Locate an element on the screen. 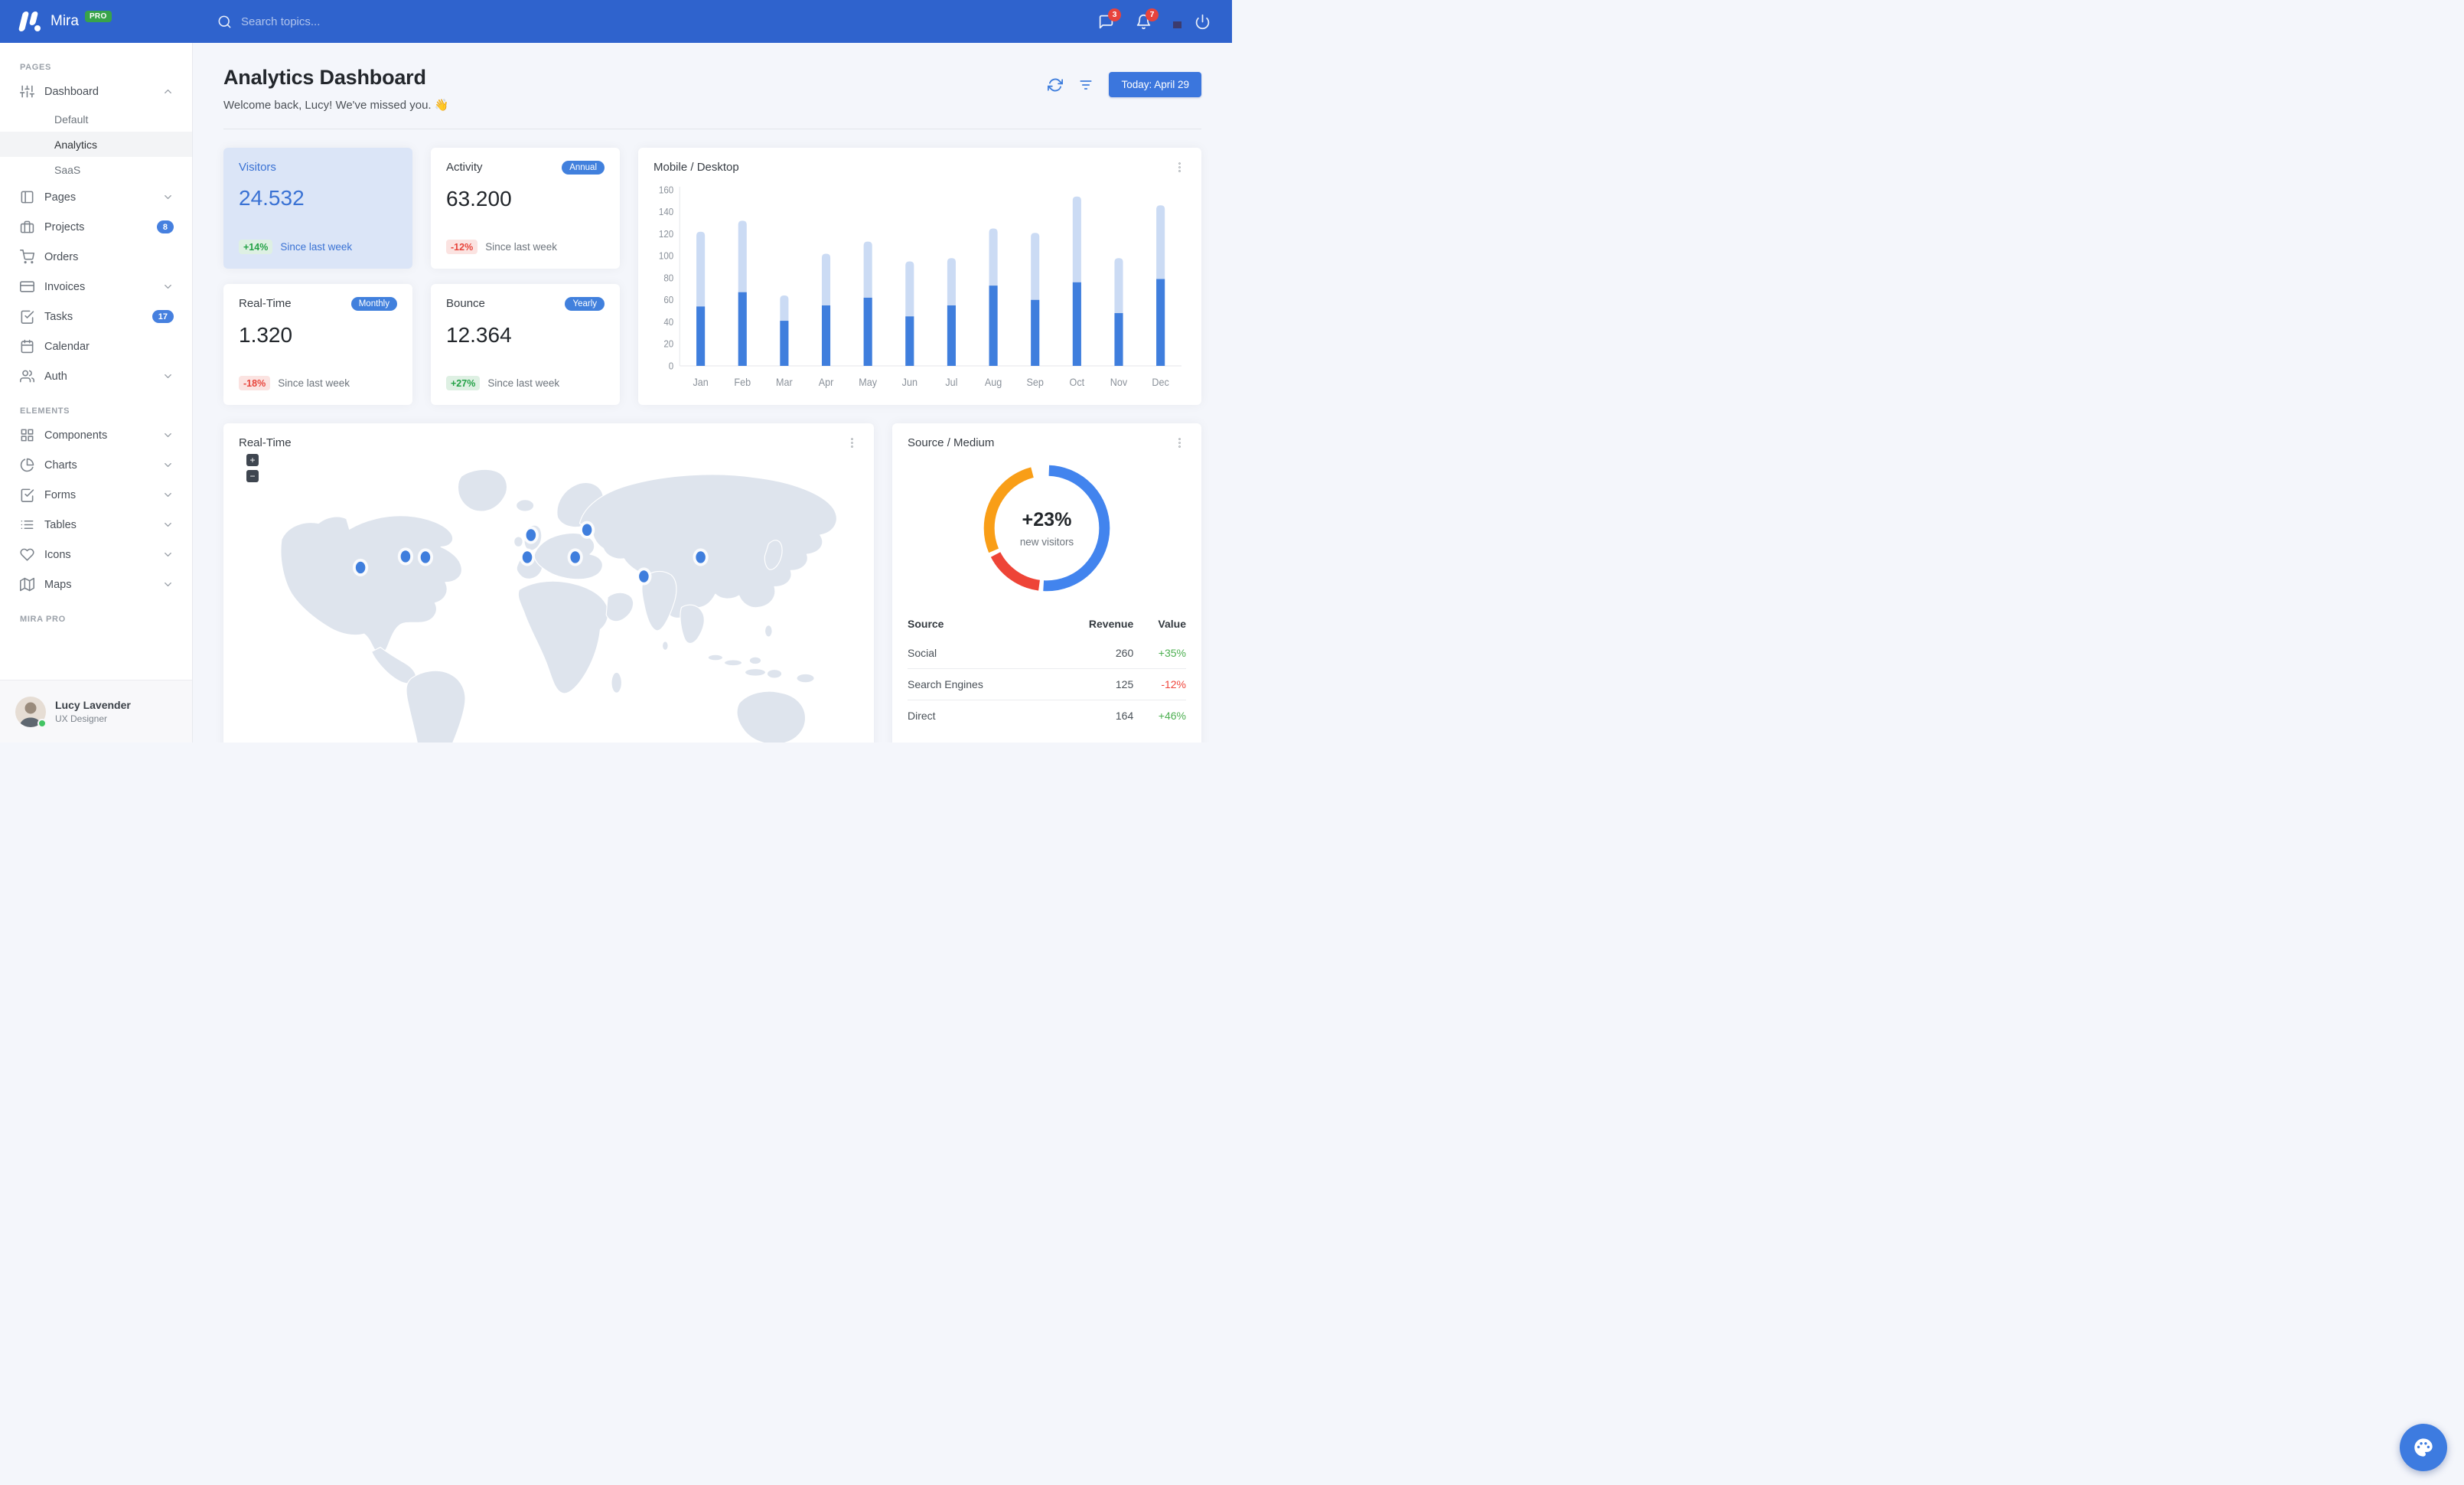 This screenshot has height=1485, width=2464. svg-text: Jan is located at coordinates (700, 383).